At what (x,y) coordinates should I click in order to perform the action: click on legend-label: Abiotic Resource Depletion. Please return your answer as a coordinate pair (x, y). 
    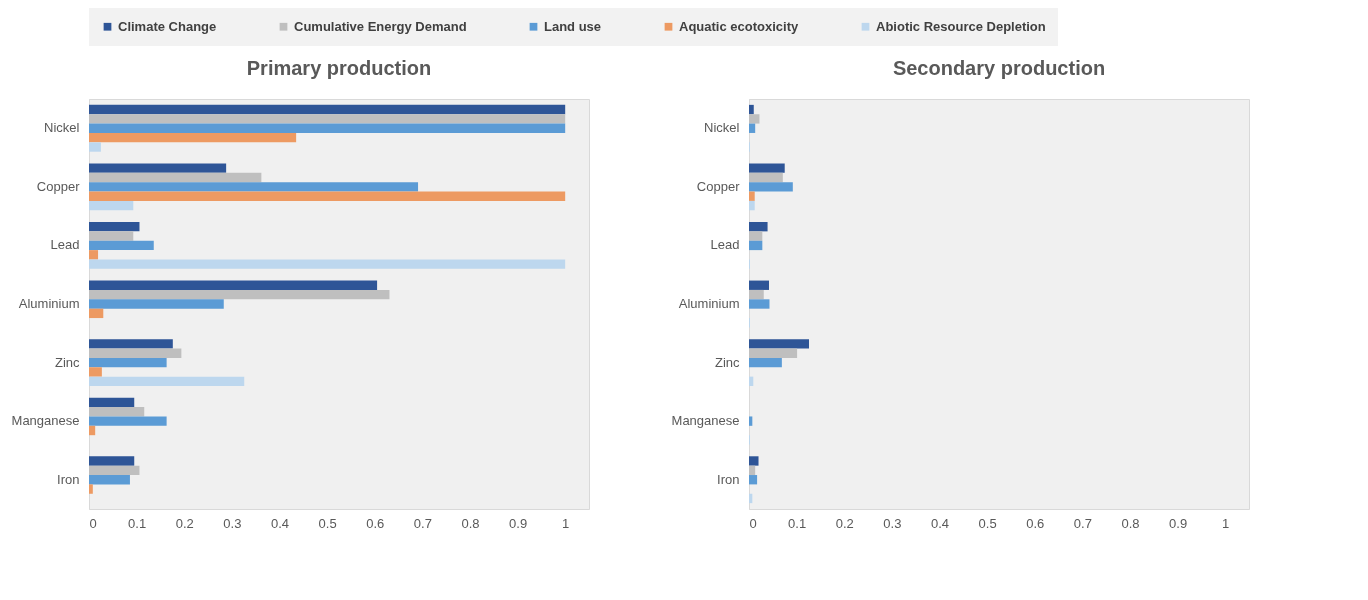
    Looking at the image, I should click on (961, 26).